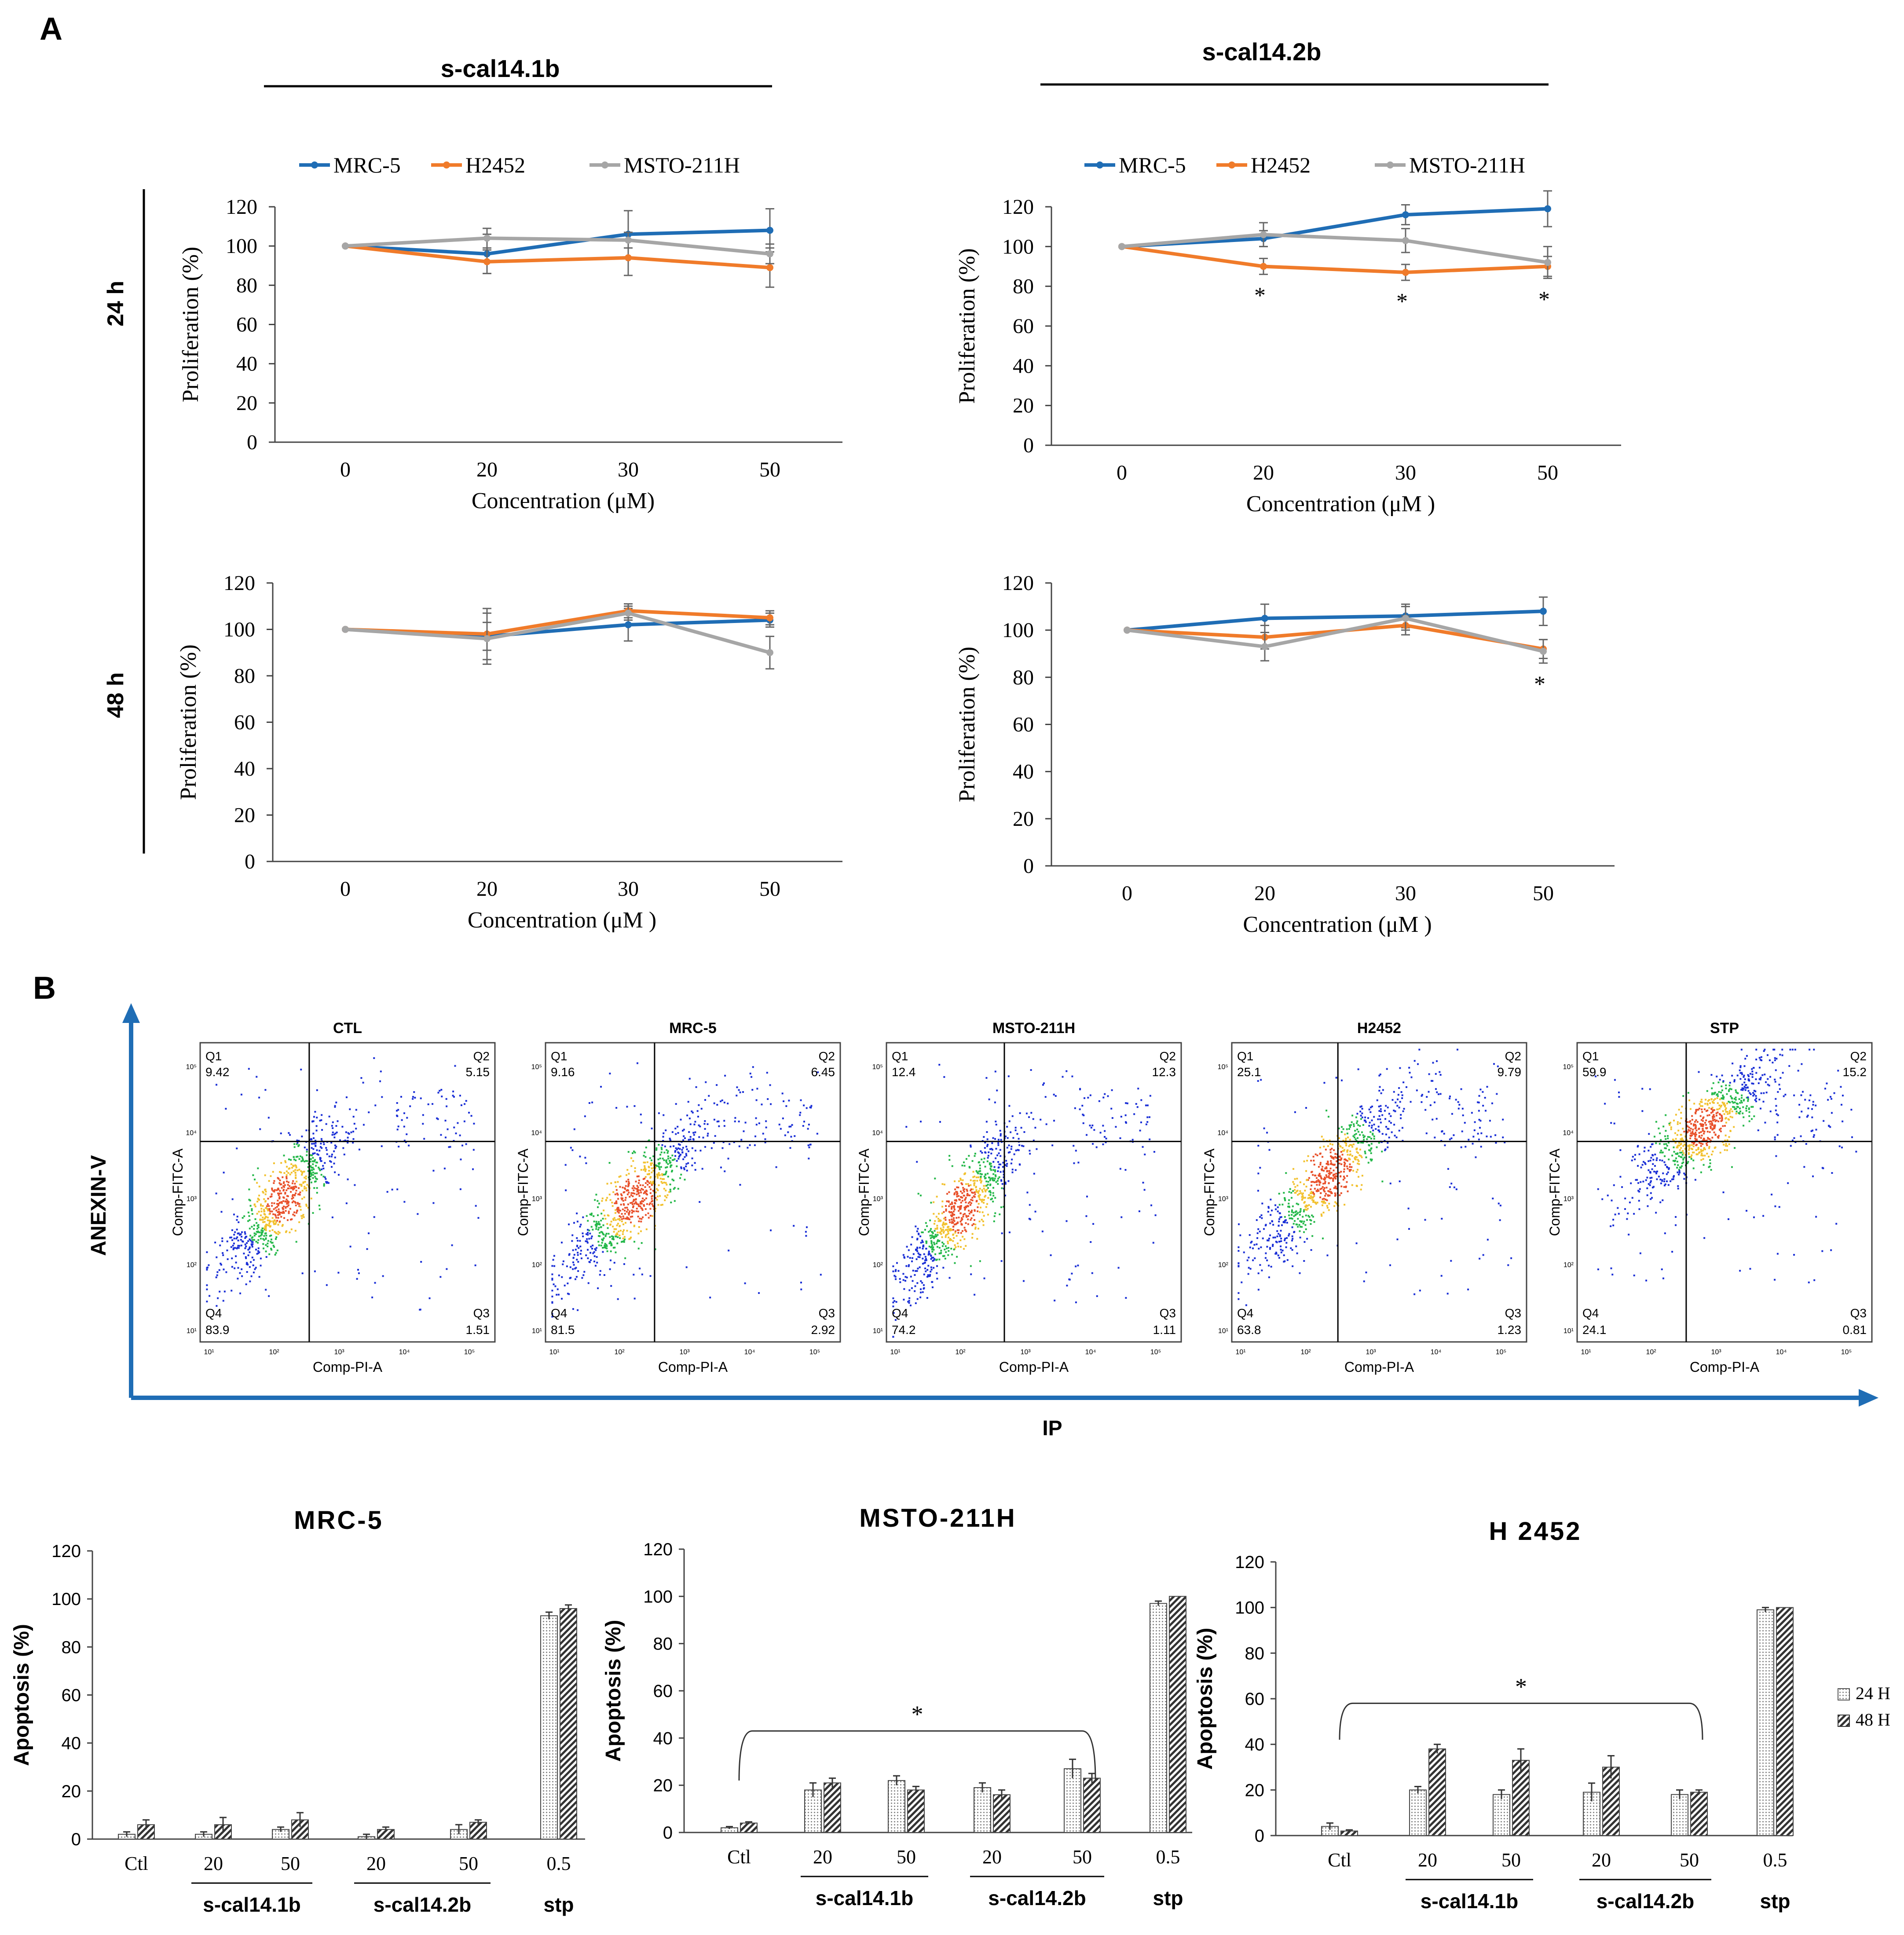  I want to click on x-tick-label: 10⁵, so click(1501, 1352).